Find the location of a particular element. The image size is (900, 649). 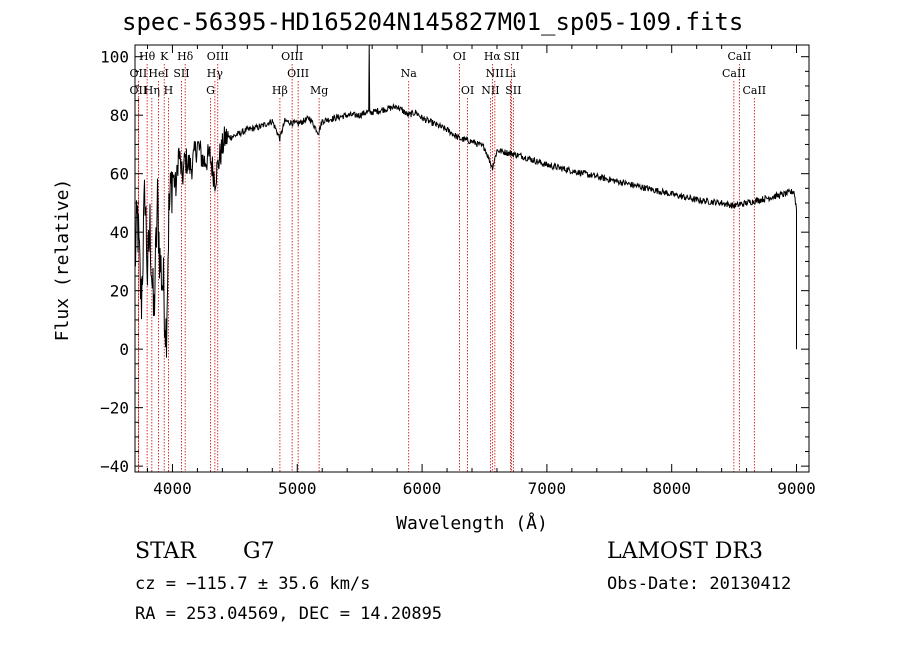

line-label-19: Hη is located at coordinates (152, 90).